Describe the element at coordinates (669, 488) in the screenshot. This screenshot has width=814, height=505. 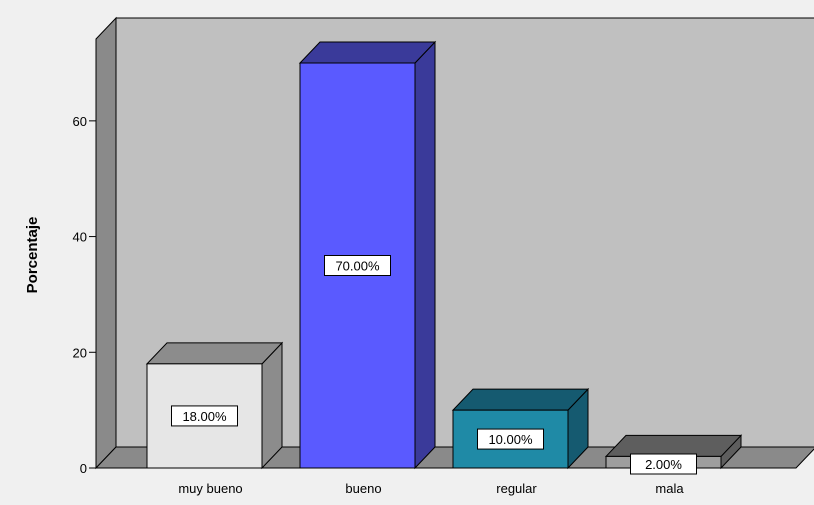
I see `x-tick-label: mala` at that location.